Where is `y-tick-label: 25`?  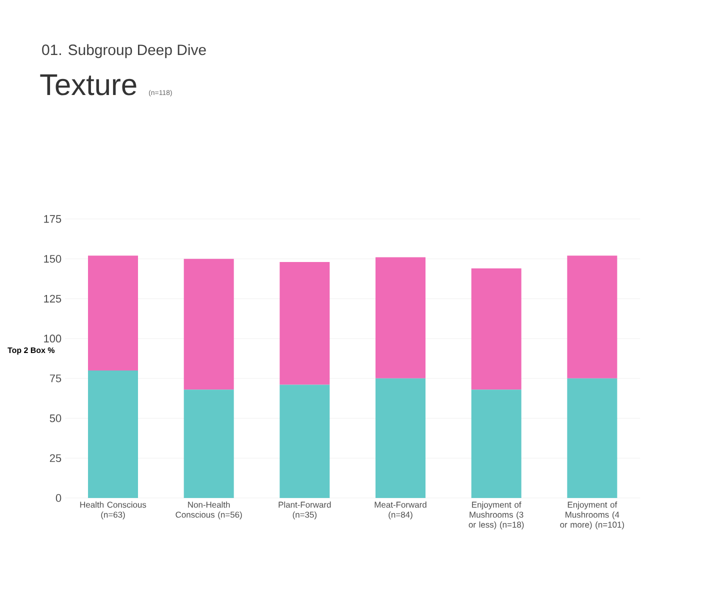
y-tick-label: 25 is located at coordinates (56, 458).